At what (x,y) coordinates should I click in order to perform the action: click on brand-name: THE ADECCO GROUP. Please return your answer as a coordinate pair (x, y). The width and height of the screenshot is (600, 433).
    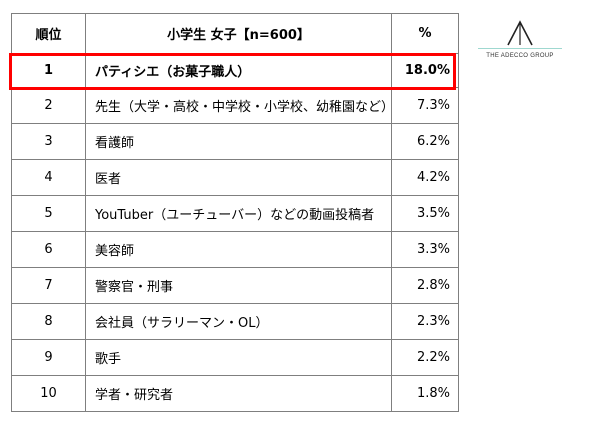
    Looking at the image, I should click on (520, 56).